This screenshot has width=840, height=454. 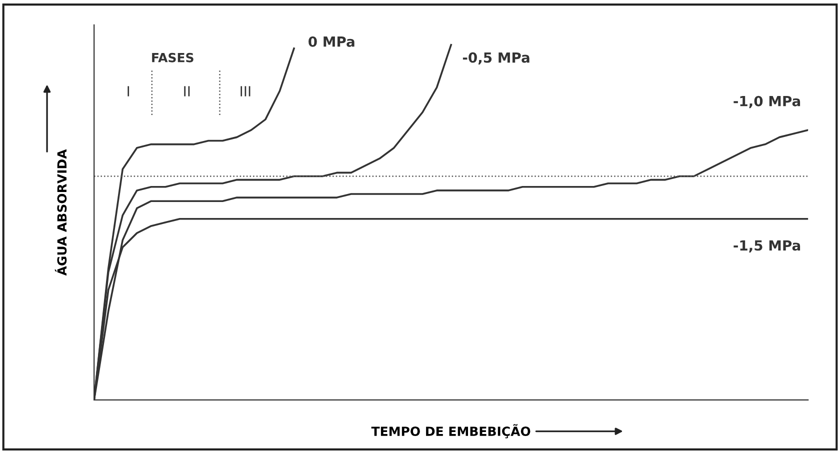 I want to click on y-axis-title: ÁGUA ABSORVIDA, so click(x=60, y=212).